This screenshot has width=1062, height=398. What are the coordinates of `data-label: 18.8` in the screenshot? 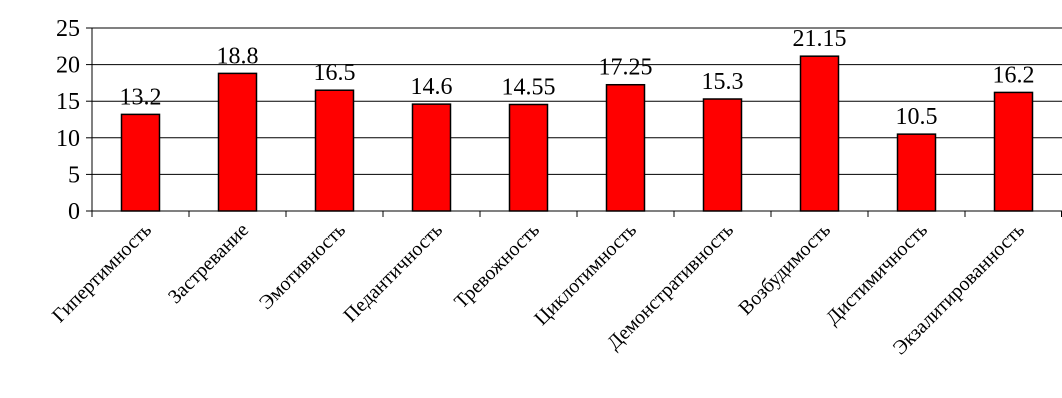 It's located at (238, 56).